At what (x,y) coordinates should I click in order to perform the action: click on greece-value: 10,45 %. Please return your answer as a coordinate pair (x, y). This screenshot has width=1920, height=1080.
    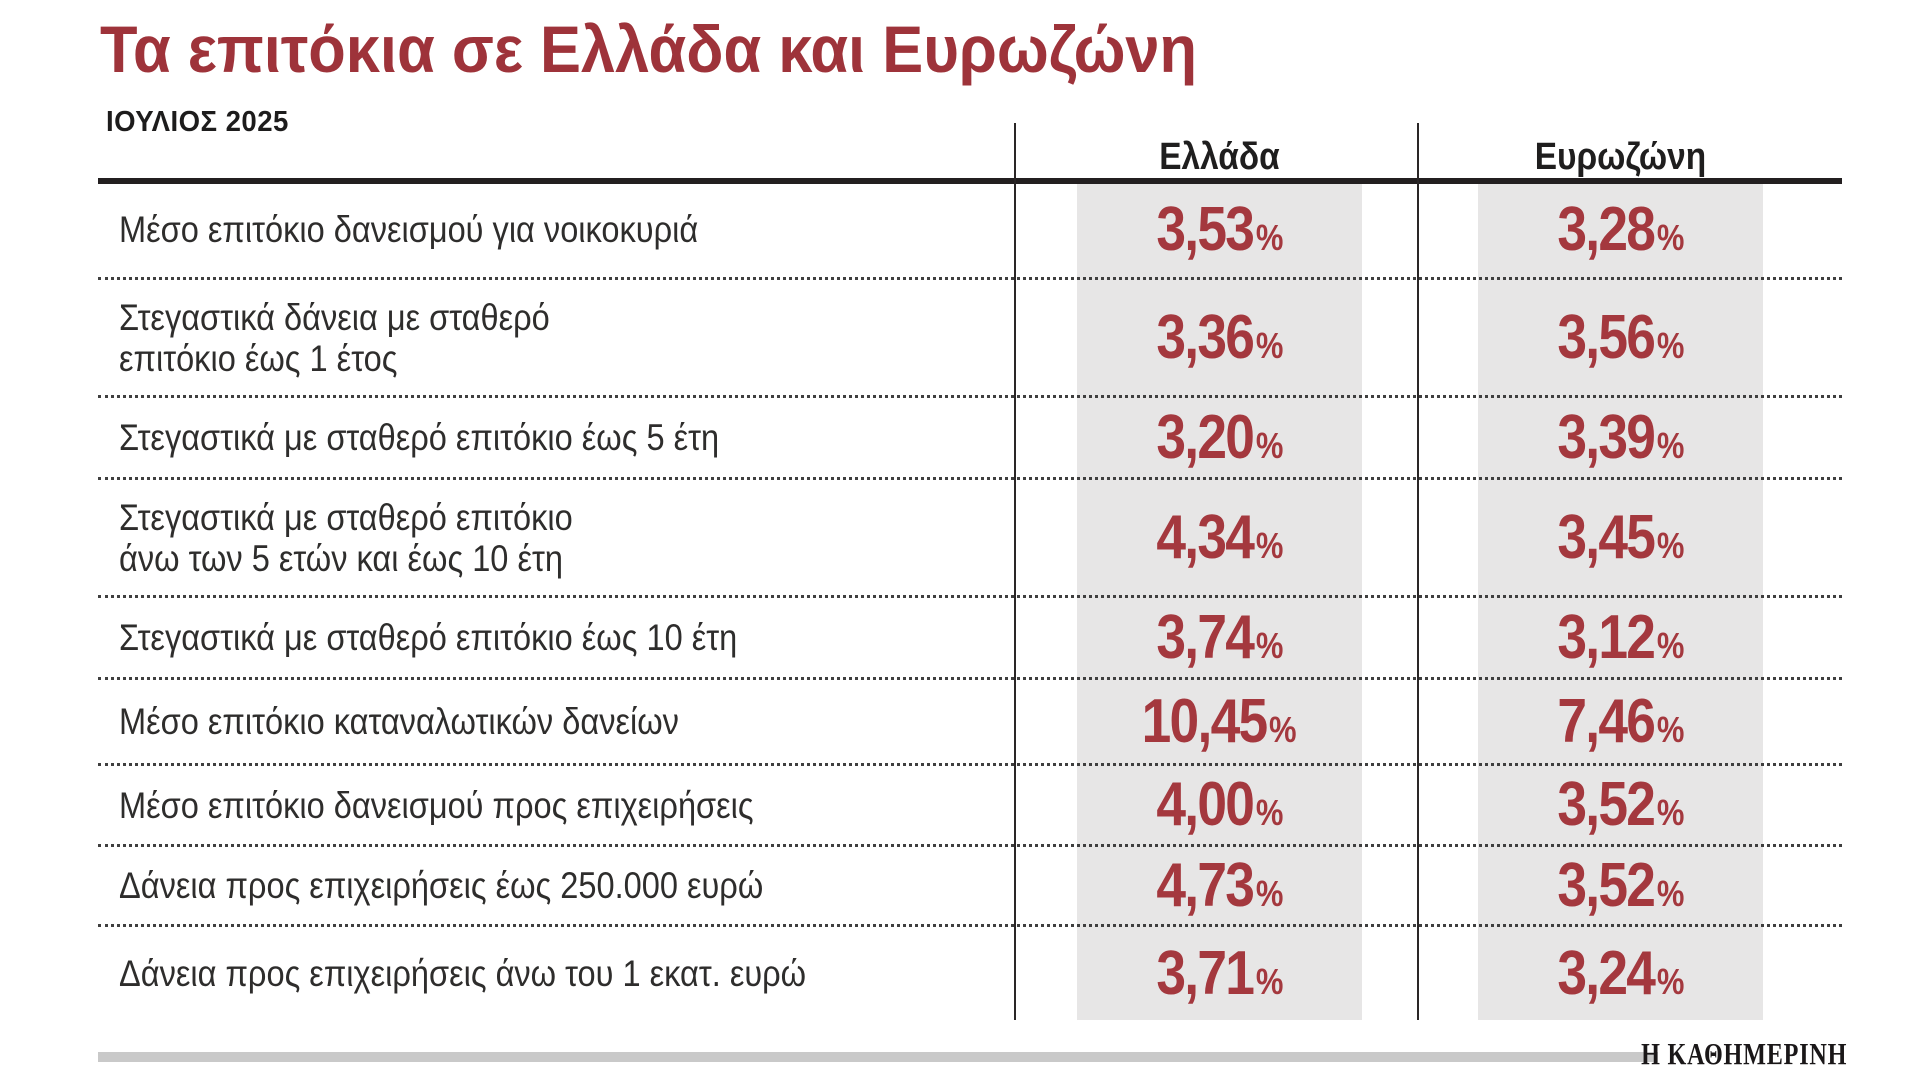
    Looking at the image, I should click on (1219, 721).